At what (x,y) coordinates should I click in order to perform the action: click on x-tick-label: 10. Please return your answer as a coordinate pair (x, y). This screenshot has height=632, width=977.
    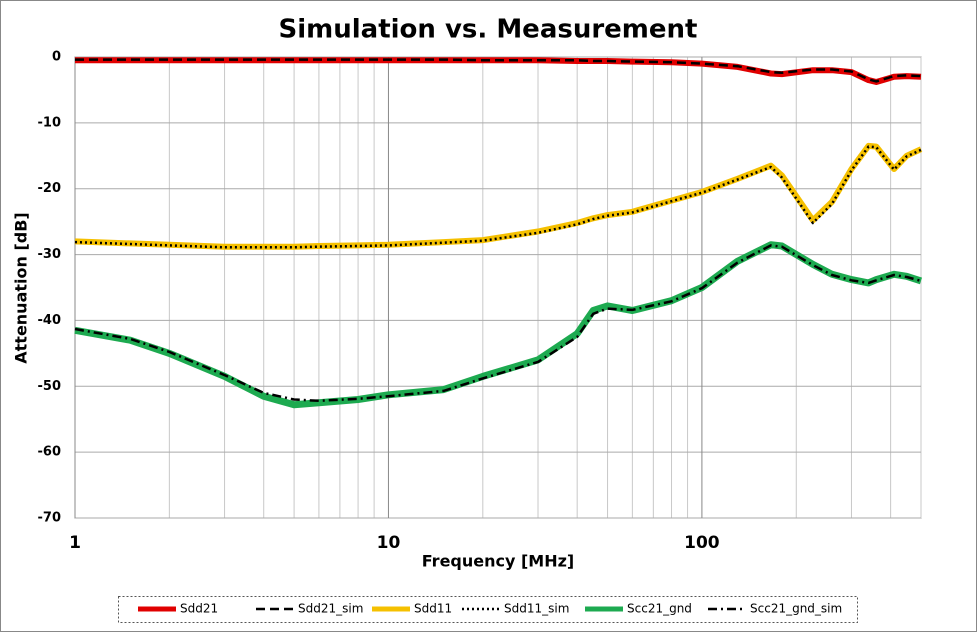
    Looking at the image, I should click on (389, 543).